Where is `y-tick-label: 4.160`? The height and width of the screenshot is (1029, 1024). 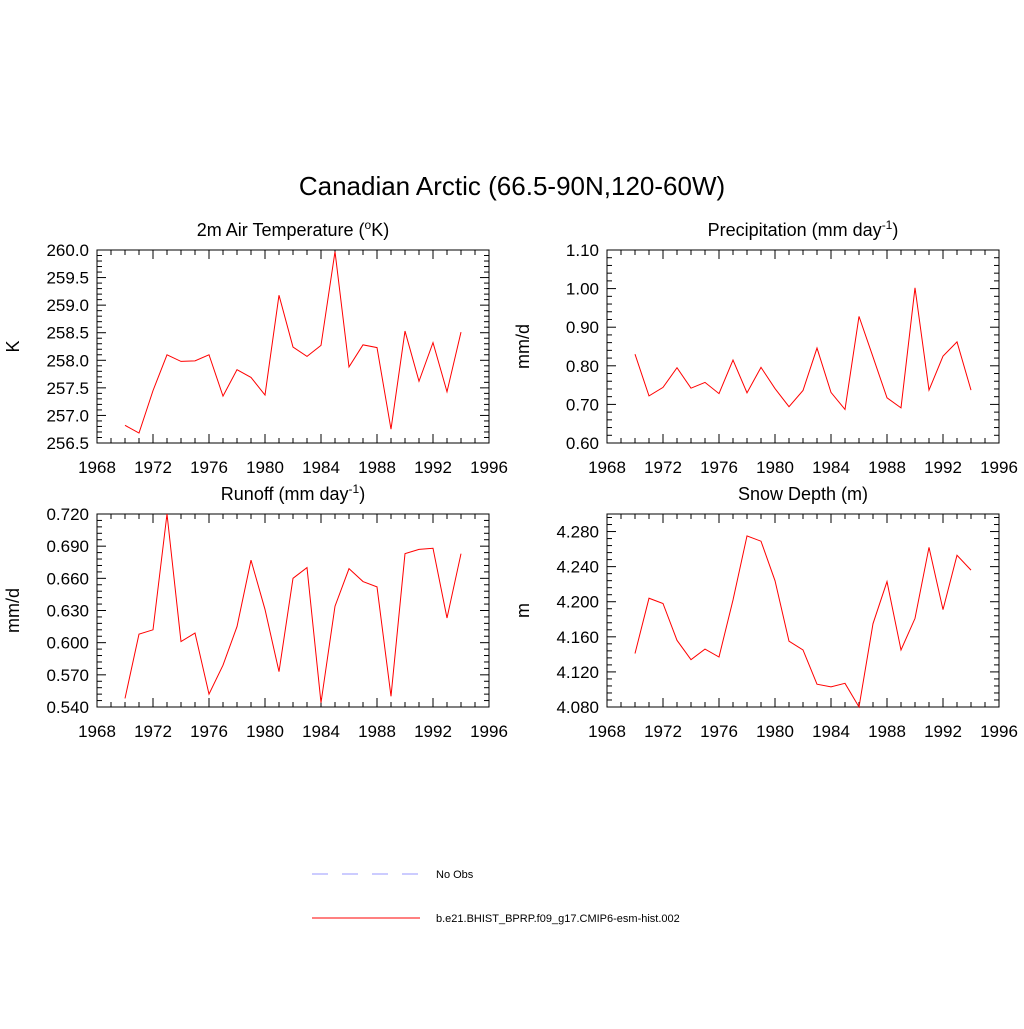 y-tick-label: 4.160 is located at coordinates (577, 637).